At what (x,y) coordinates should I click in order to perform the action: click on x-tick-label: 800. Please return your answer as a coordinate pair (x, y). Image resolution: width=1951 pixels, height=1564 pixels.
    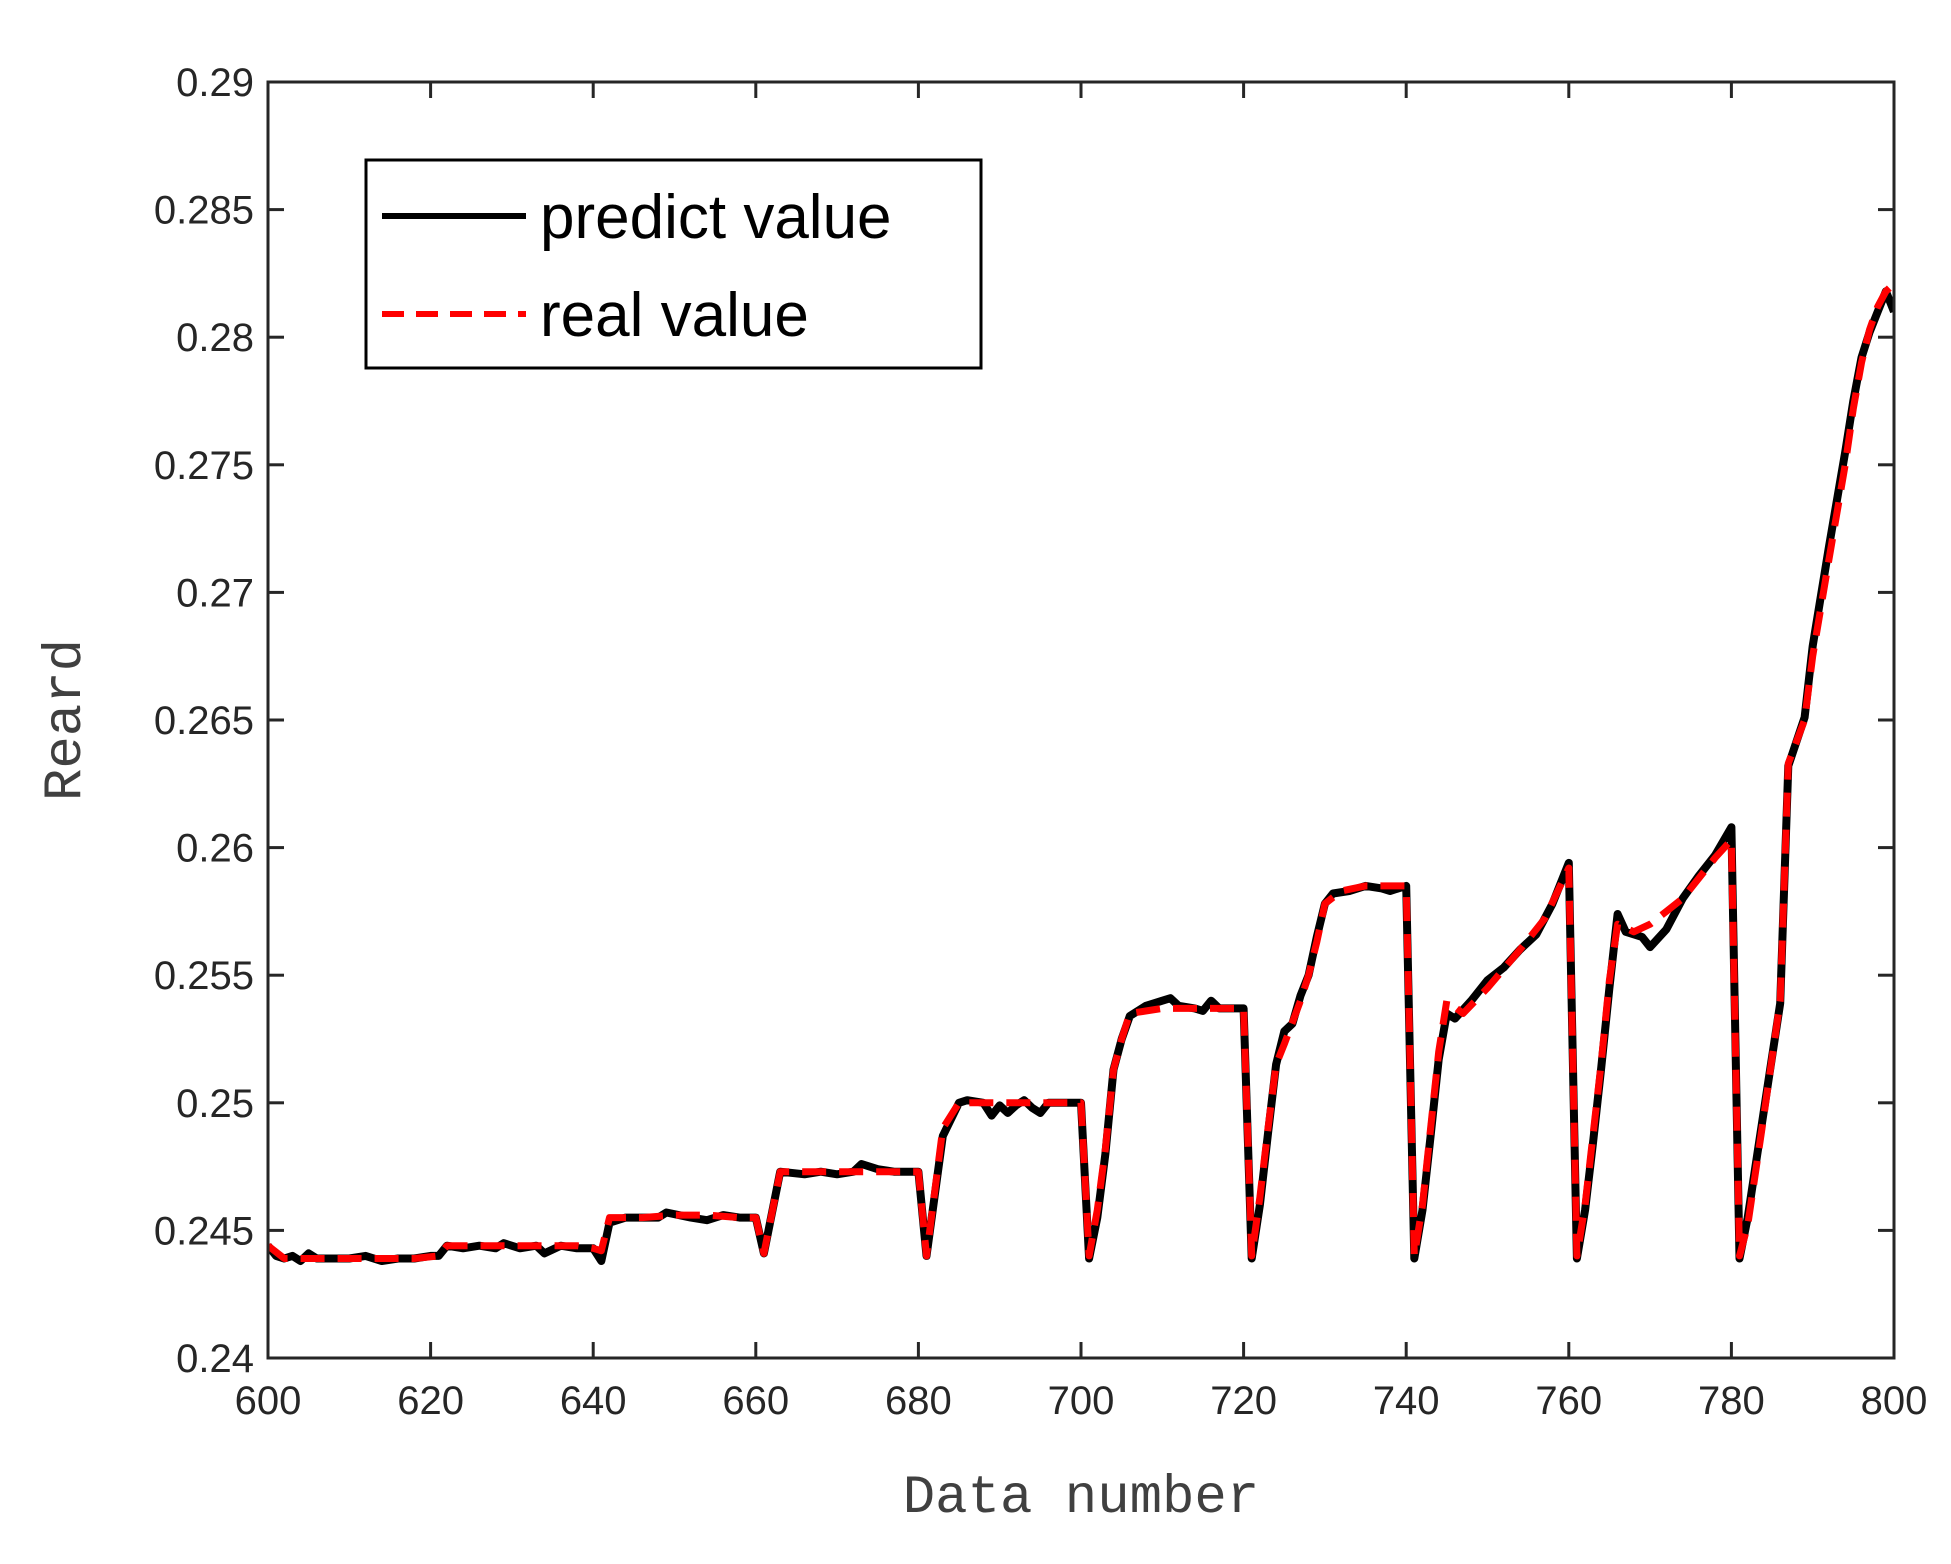
    Looking at the image, I should click on (1894, 1401).